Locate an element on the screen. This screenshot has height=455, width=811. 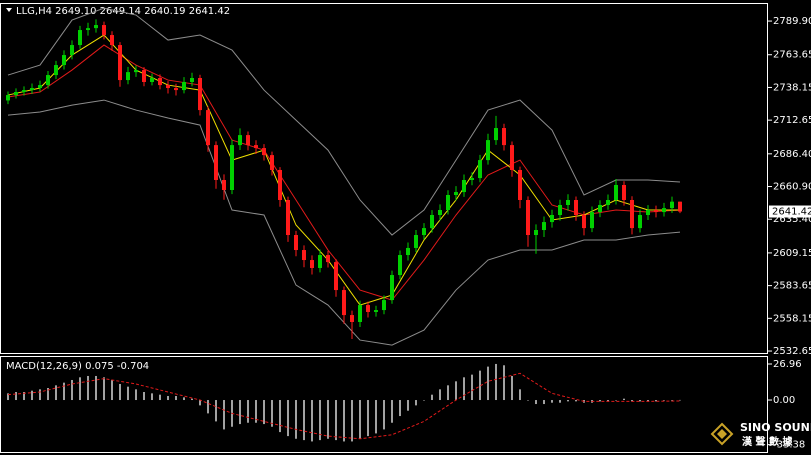
y-tick-label: 2583.65 is located at coordinates (792, 286).